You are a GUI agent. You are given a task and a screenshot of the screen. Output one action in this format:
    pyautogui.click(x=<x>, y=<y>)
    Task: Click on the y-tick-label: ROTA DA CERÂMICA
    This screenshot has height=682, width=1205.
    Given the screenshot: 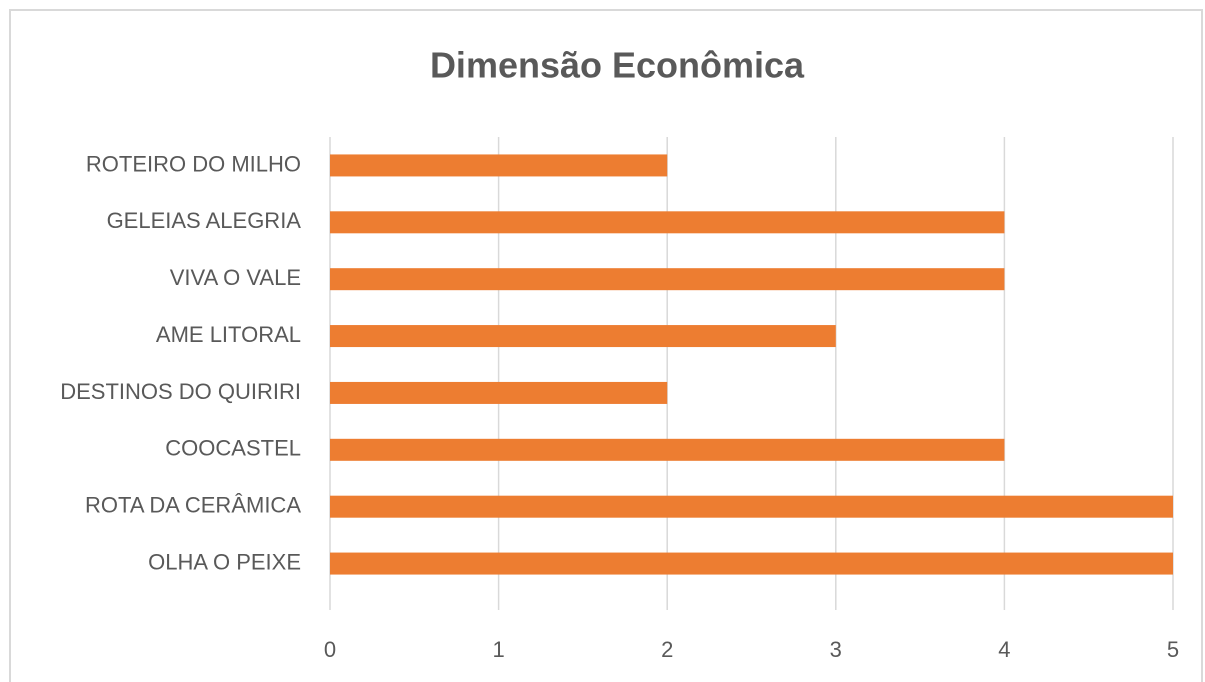 What is the action you would take?
    pyautogui.click(x=193, y=505)
    